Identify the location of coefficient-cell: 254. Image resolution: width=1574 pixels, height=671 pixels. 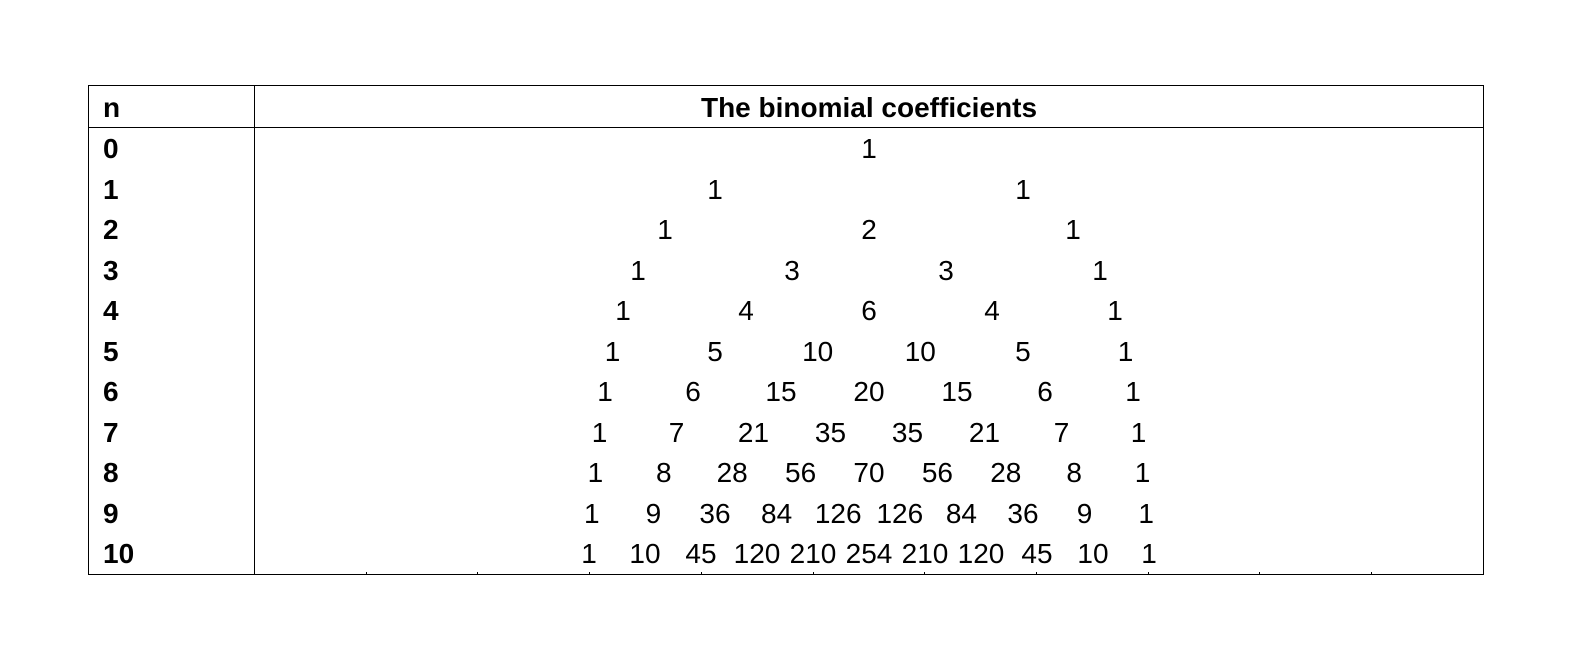
(869, 553).